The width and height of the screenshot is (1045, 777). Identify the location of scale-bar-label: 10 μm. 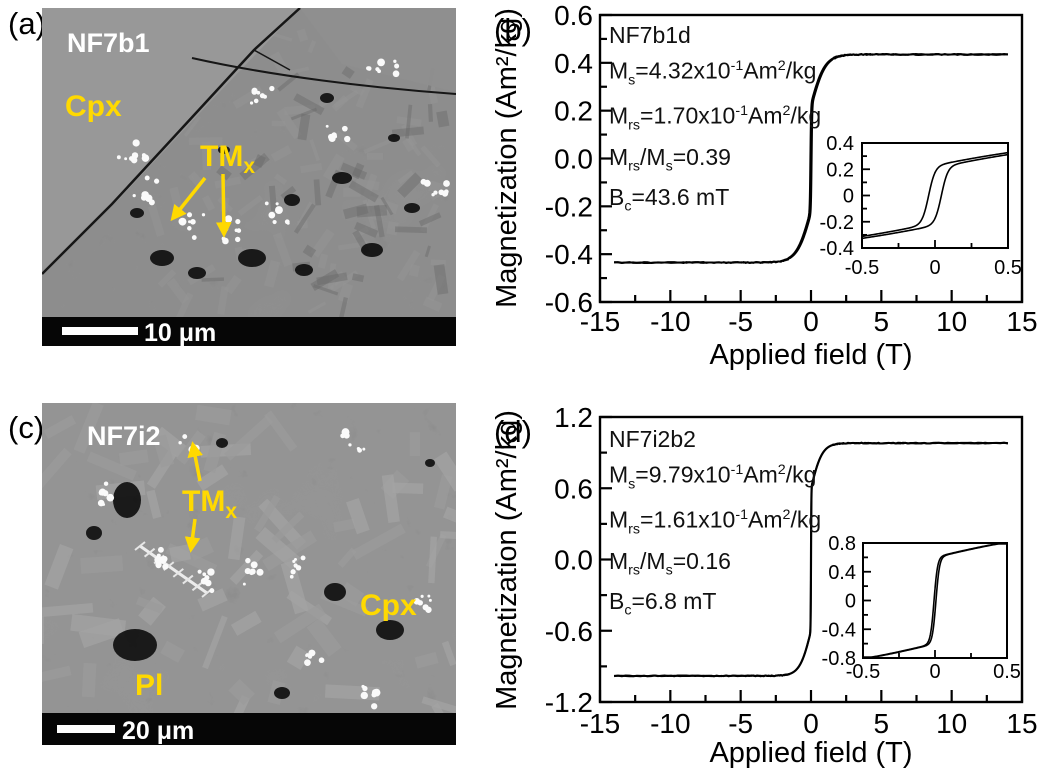
(180, 332).